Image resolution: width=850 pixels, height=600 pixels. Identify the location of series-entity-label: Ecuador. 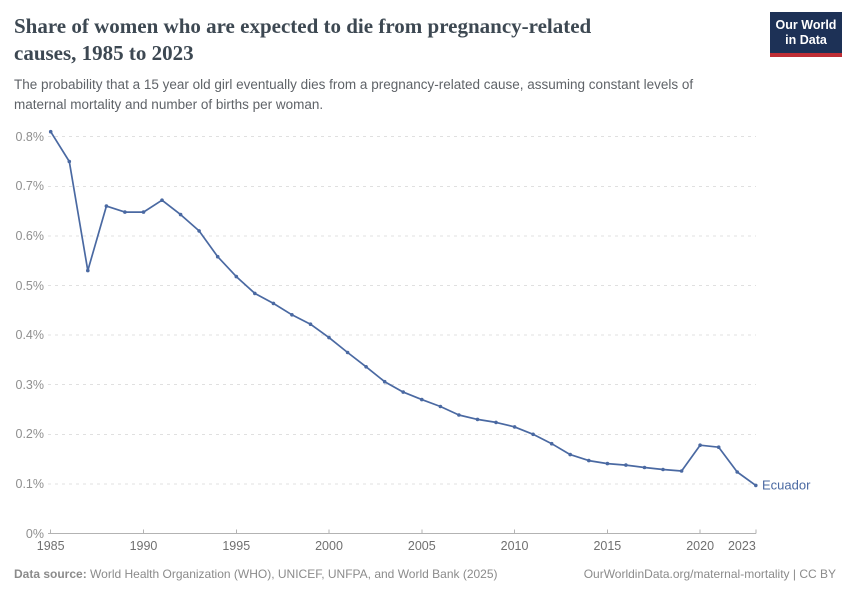
(786, 485).